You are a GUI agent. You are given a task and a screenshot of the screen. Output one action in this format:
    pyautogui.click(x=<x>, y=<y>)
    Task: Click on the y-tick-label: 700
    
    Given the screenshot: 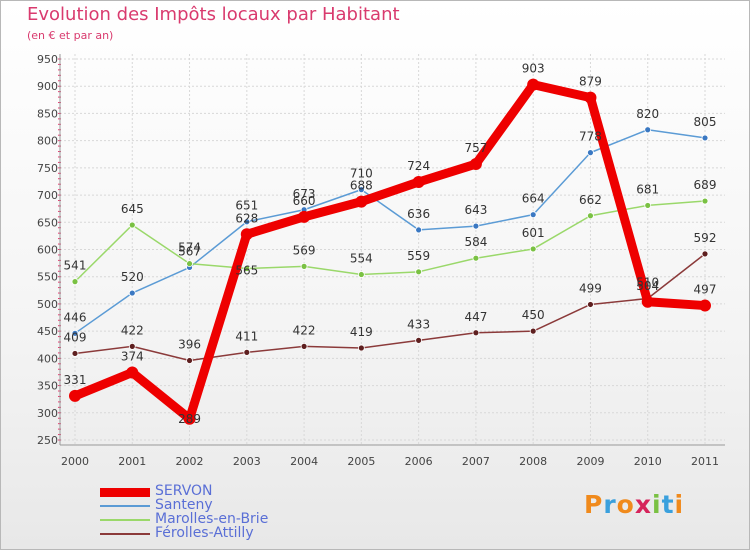 What is the action you would take?
    pyautogui.click(x=47, y=195)
    